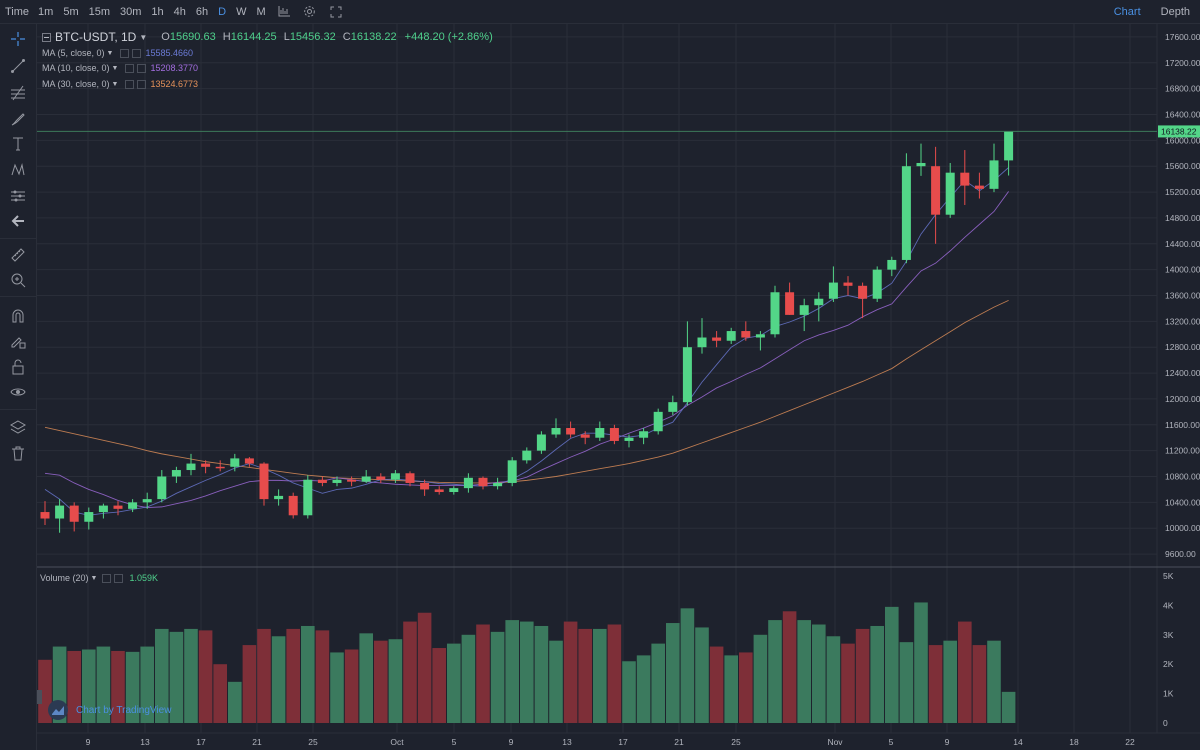 This screenshot has height=750, width=1200. Describe the element at coordinates (73, 52) in the screenshot. I see `ma5-label: MA (5, close, 0)` at that location.